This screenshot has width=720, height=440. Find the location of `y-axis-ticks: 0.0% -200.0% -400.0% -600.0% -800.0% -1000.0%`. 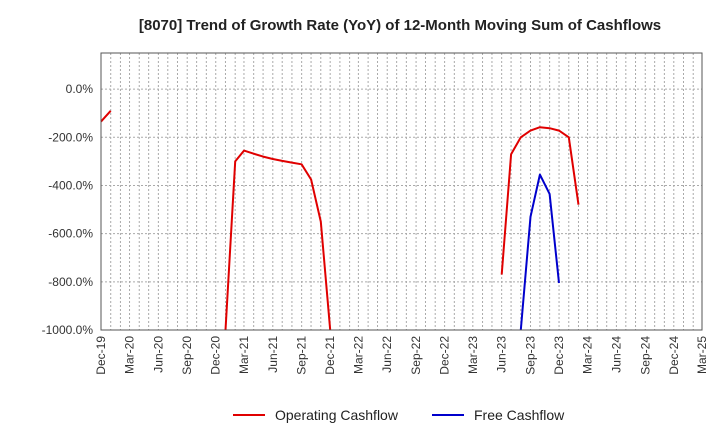

y-axis-ticks: 0.0% -200.0% -400.0% -600.0% -800.0% -1000.0% is located at coordinates (68, 209).